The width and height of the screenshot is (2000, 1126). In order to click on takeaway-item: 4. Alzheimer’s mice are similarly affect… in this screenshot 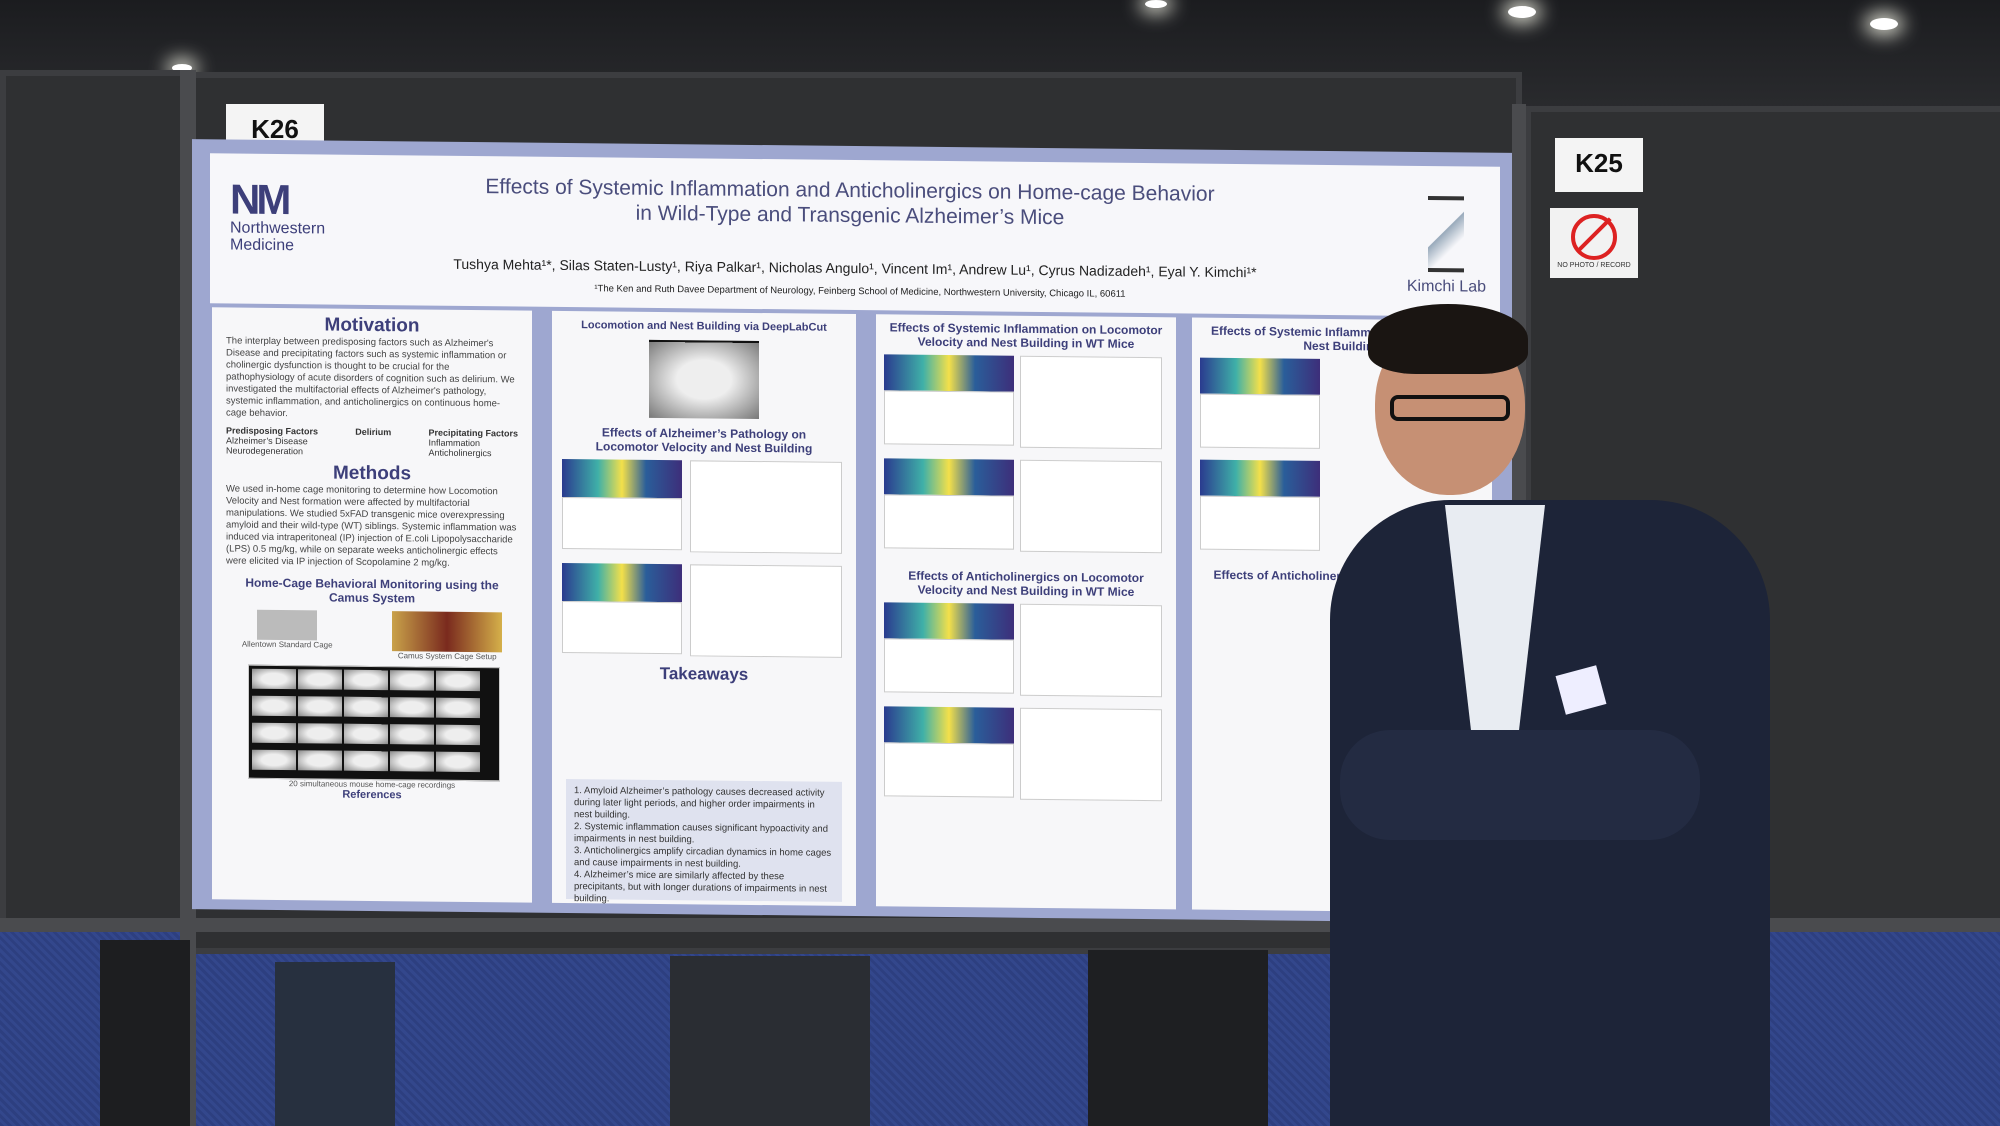, I will do `click(700, 887)`.